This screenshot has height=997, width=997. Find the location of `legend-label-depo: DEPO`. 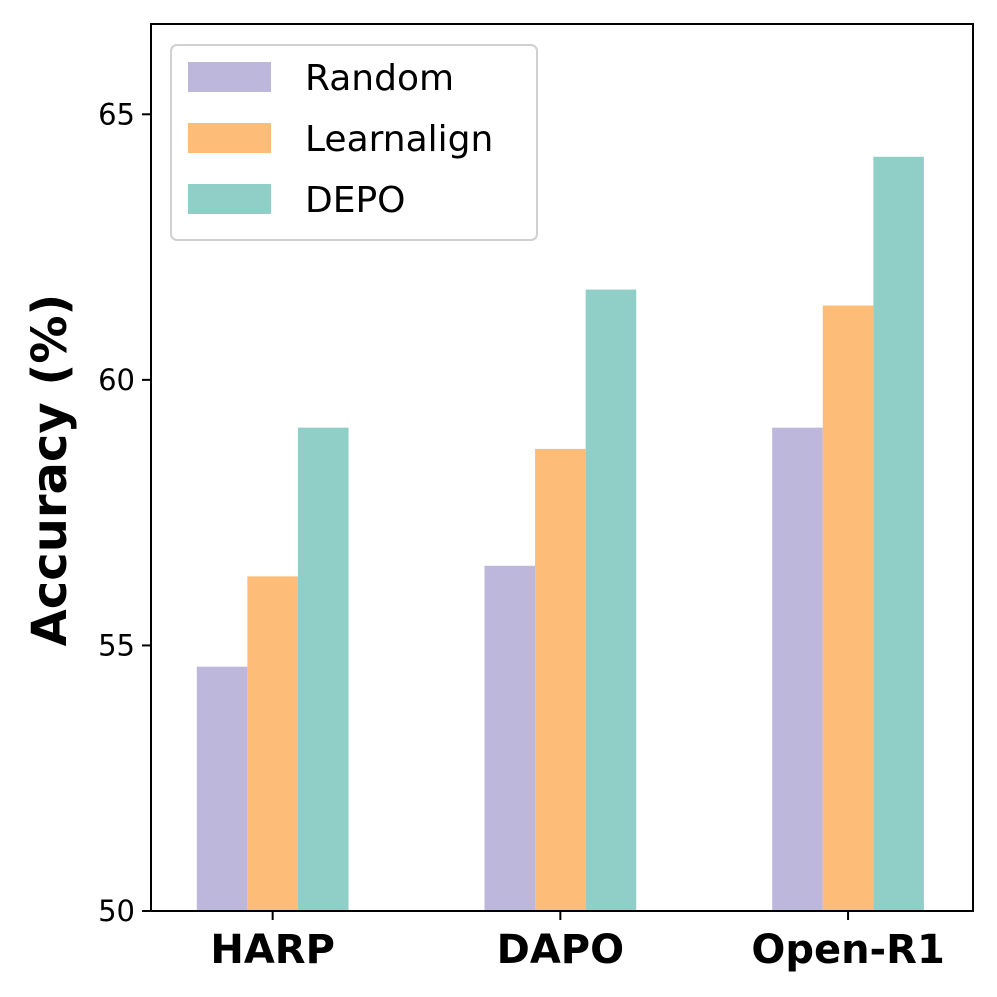

legend-label-depo: DEPO is located at coordinates (355, 200).